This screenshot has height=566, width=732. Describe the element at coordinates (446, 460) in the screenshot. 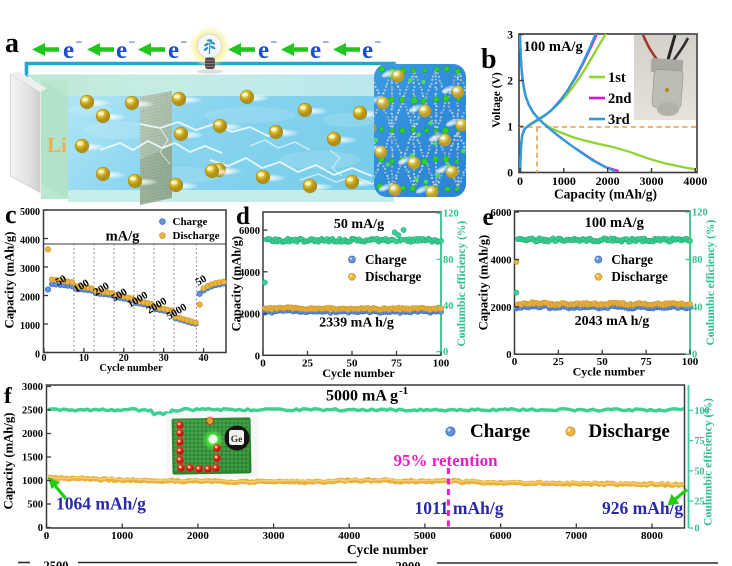

I see `svg-text: 95% retention` at that location.